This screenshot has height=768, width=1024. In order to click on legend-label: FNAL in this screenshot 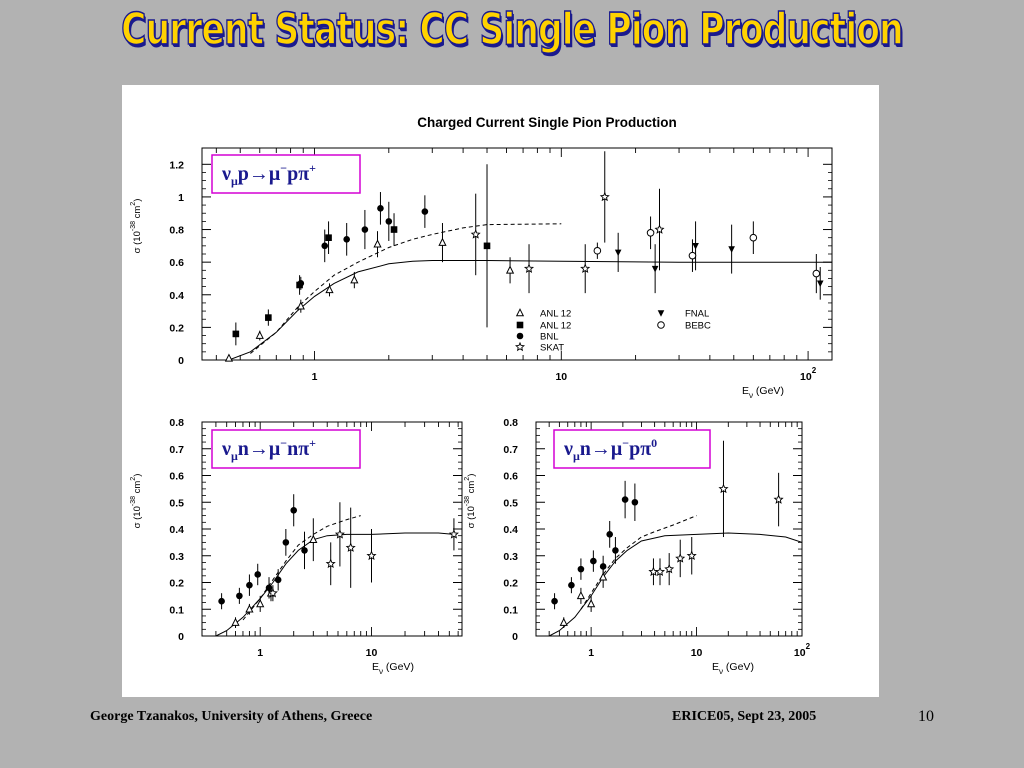, I will do `click(697, 314)`.